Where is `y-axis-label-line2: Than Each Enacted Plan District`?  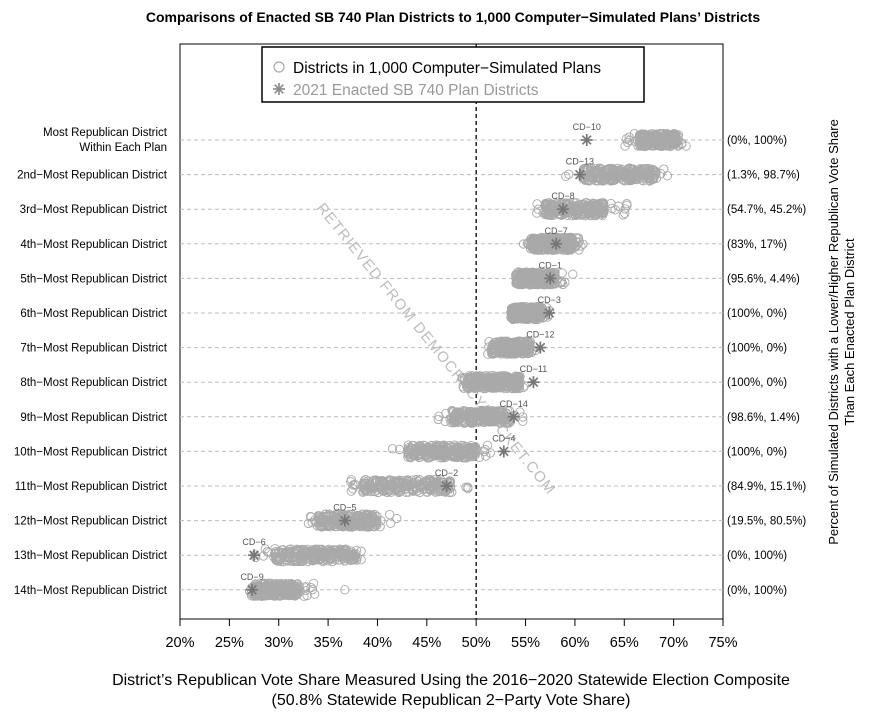 y-axis-label-line2: Than Each Enacted Plan District is located at coordinates (849, 332).